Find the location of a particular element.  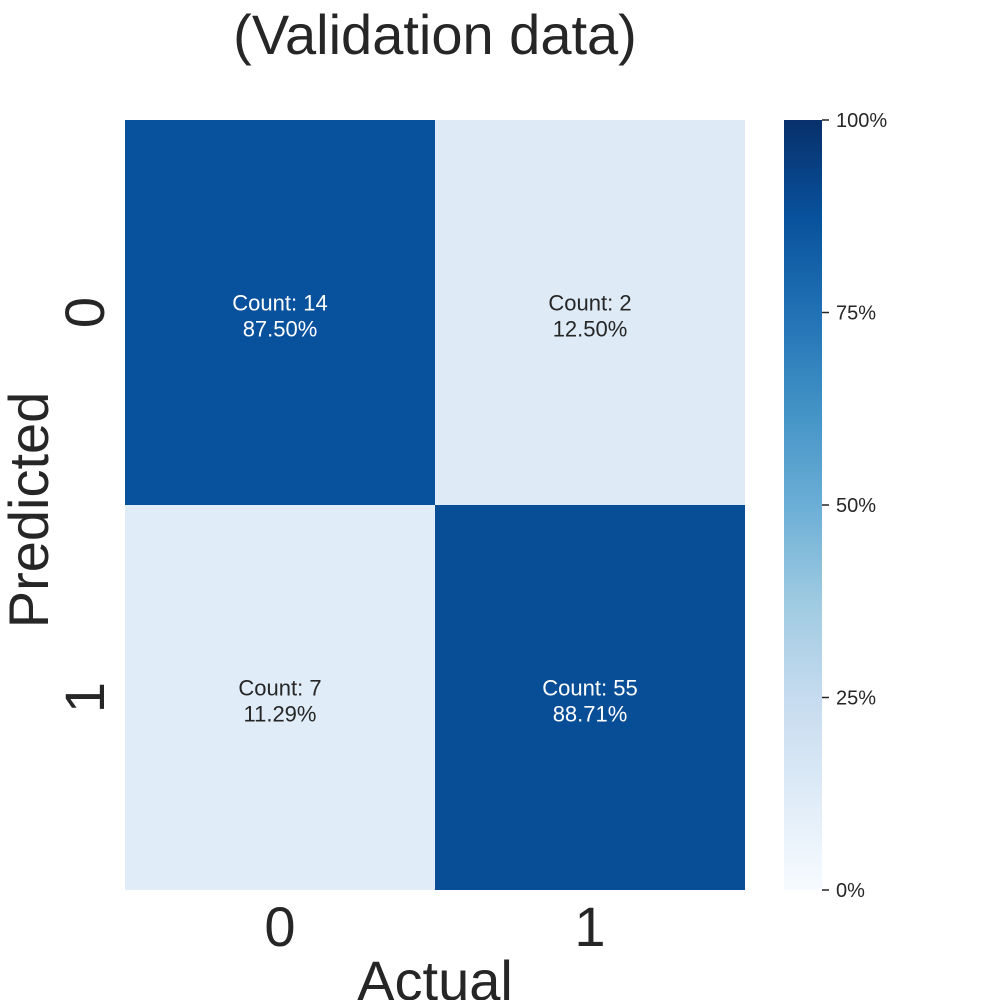

colorbar-tick-label: 50% is located at coordinates (856, 506).